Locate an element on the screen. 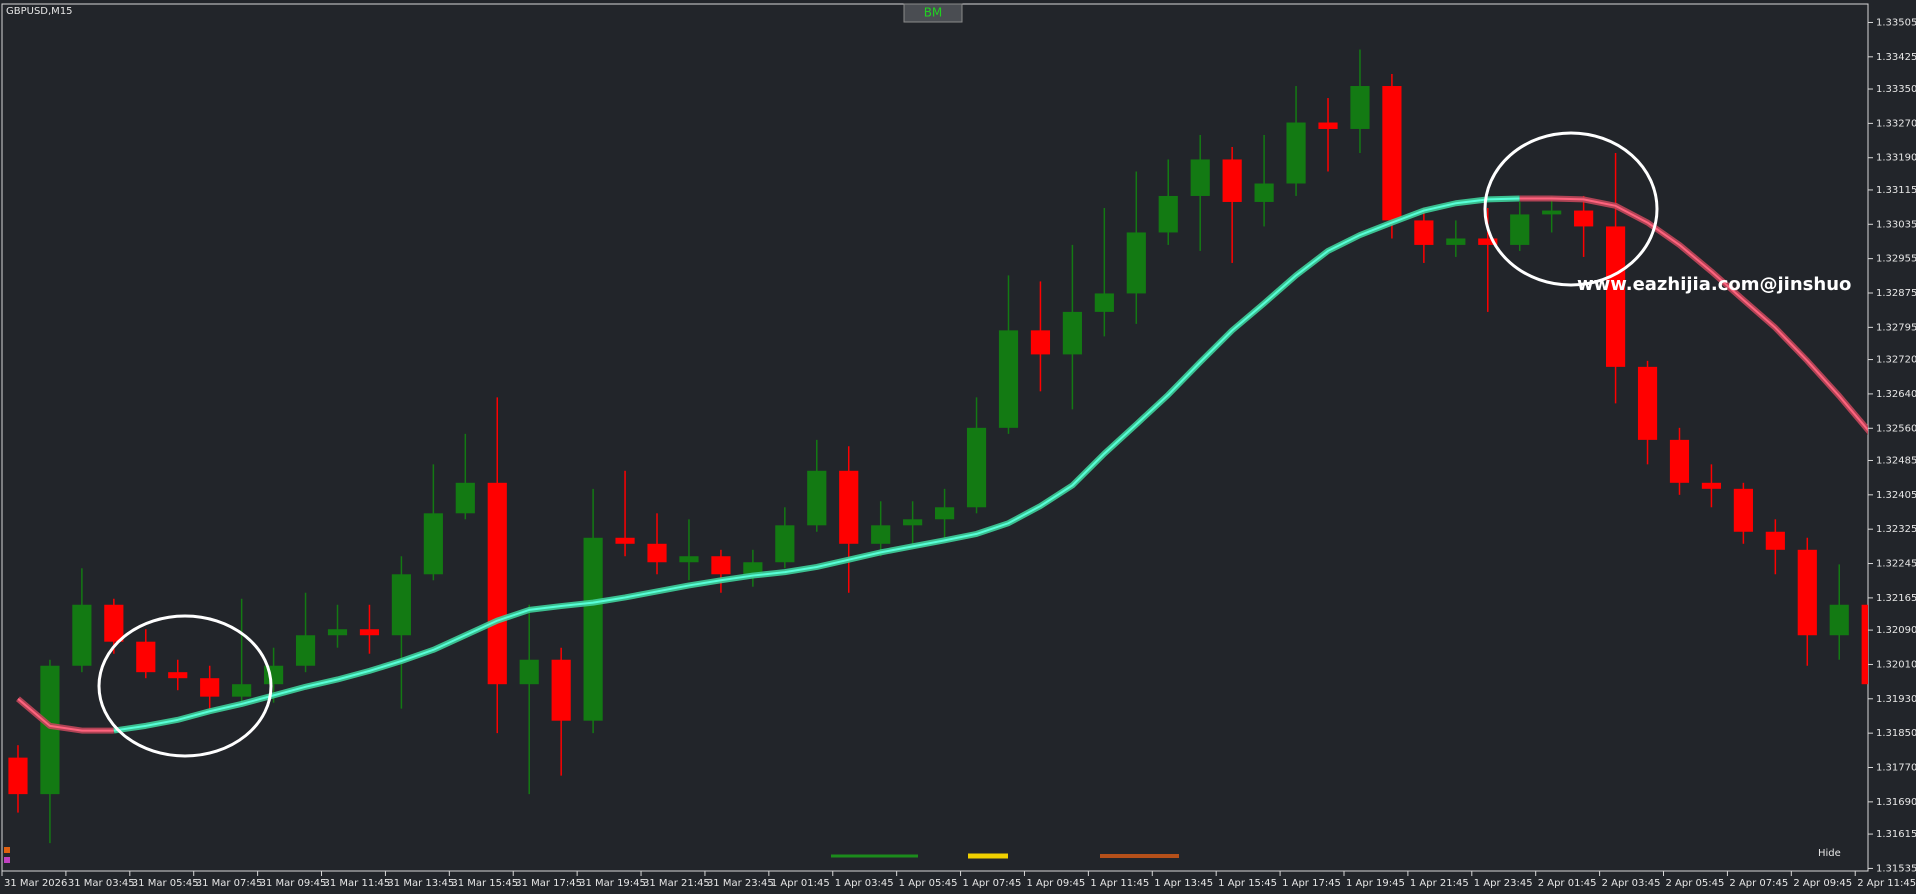 The image size is (1916, 894). y-tick-label: 1.31615 is located at coordinates (1896, 834).